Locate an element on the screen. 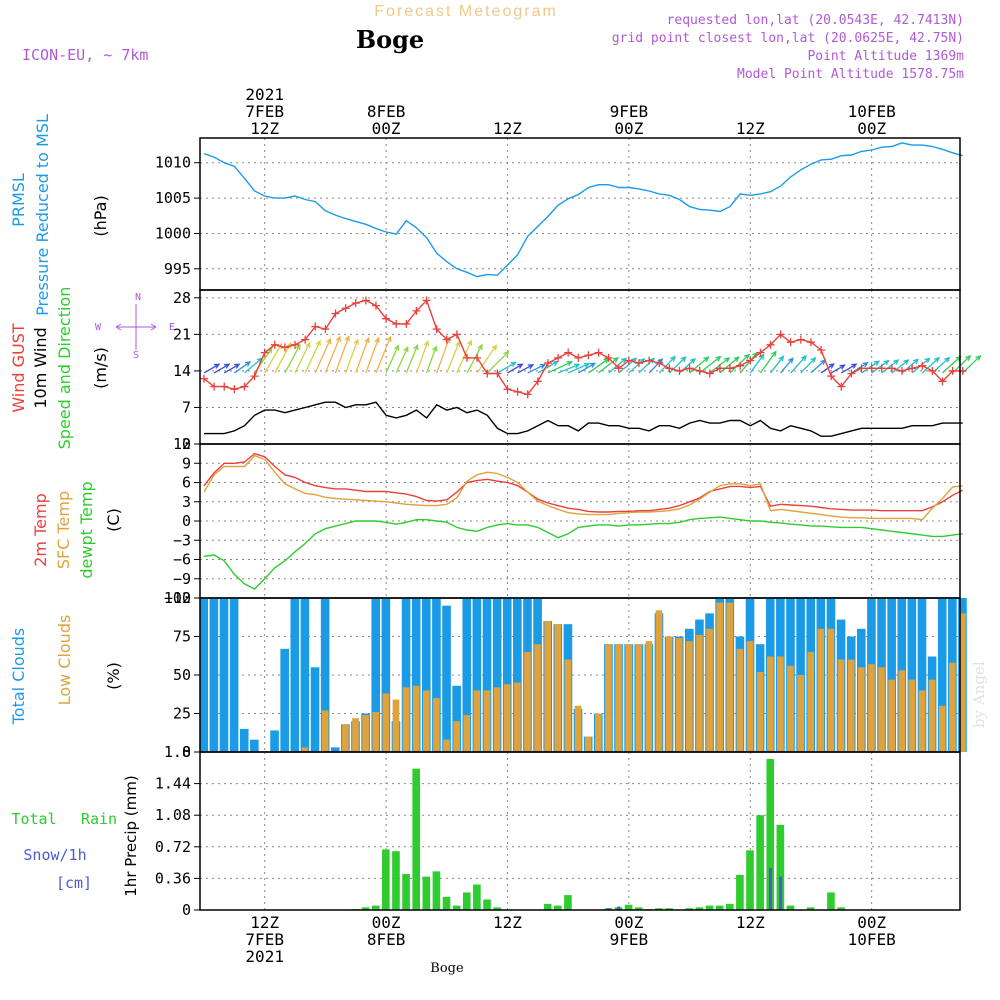 The width and height of the screenshot is (1000, 1000). y-tick-label: 1000 is located at coordinates (173, 233).